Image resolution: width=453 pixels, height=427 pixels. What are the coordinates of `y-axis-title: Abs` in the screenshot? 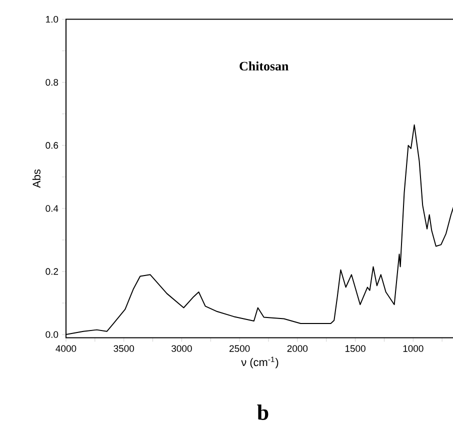 It's located at (36, 178).